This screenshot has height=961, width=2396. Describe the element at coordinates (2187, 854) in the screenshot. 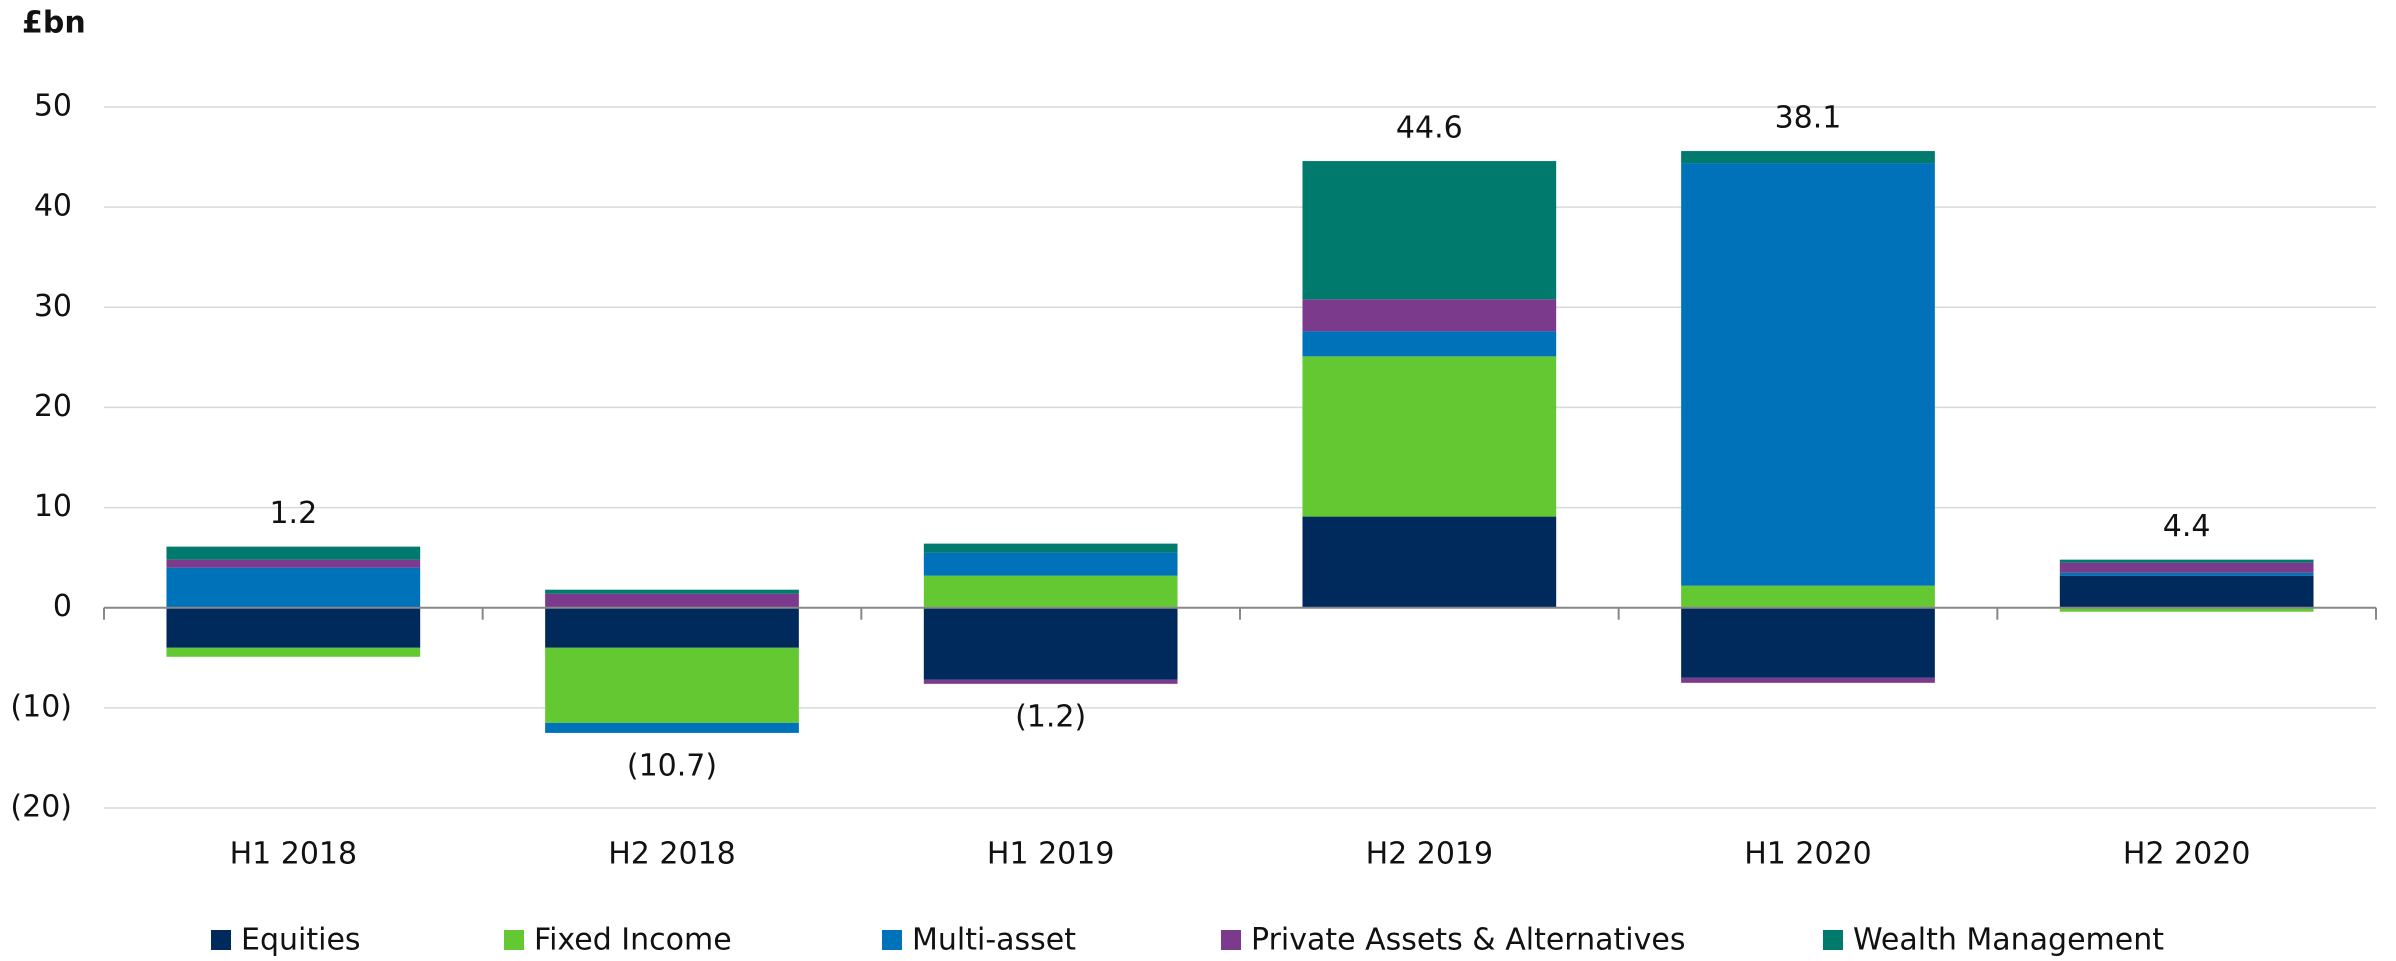

I see `x-tick-label: H2 2020` at that location.